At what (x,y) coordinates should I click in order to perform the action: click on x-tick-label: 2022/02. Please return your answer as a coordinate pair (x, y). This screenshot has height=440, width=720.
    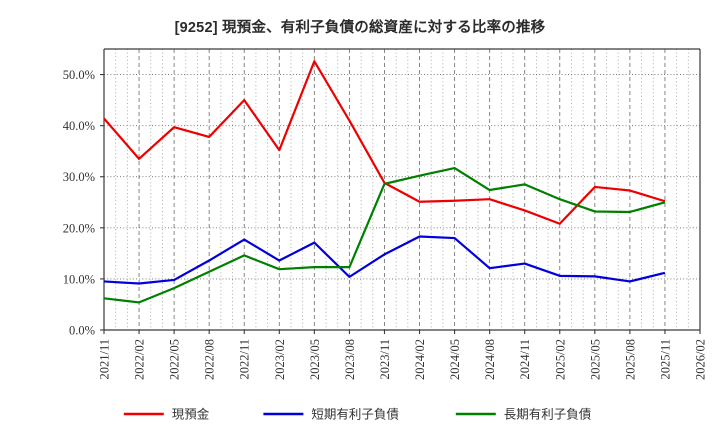
    Looking at the image, I should click on (140, 359).